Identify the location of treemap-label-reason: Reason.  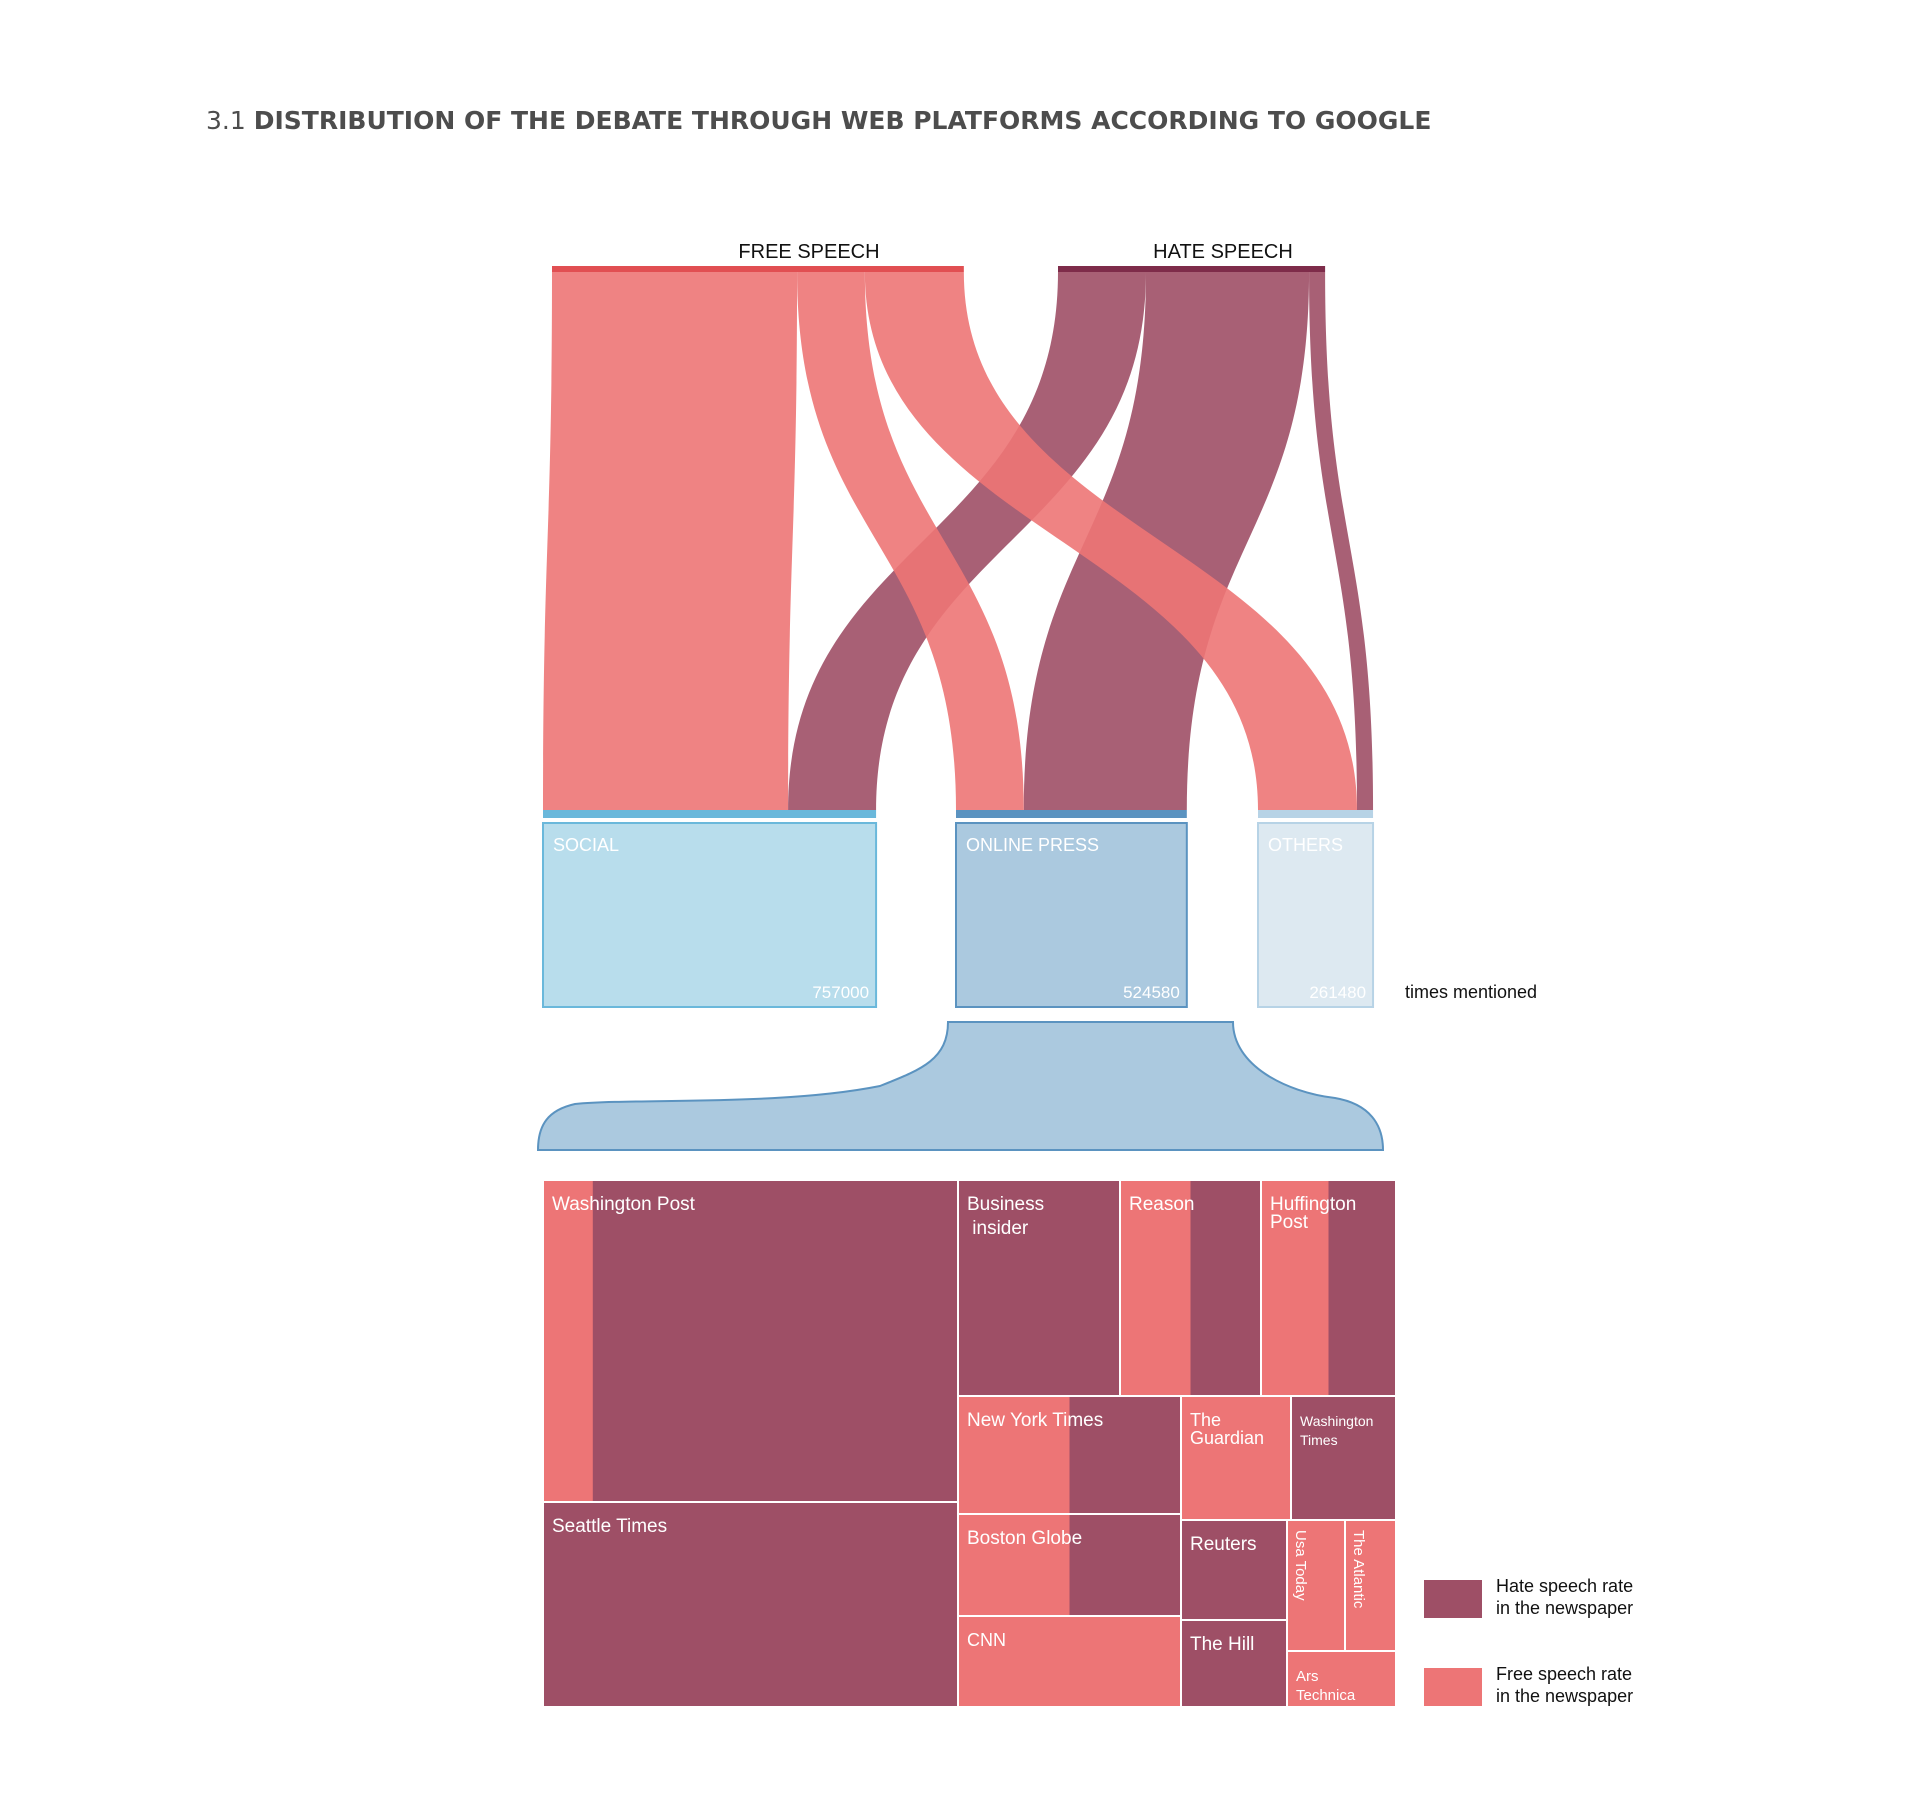
(1162, 1204).